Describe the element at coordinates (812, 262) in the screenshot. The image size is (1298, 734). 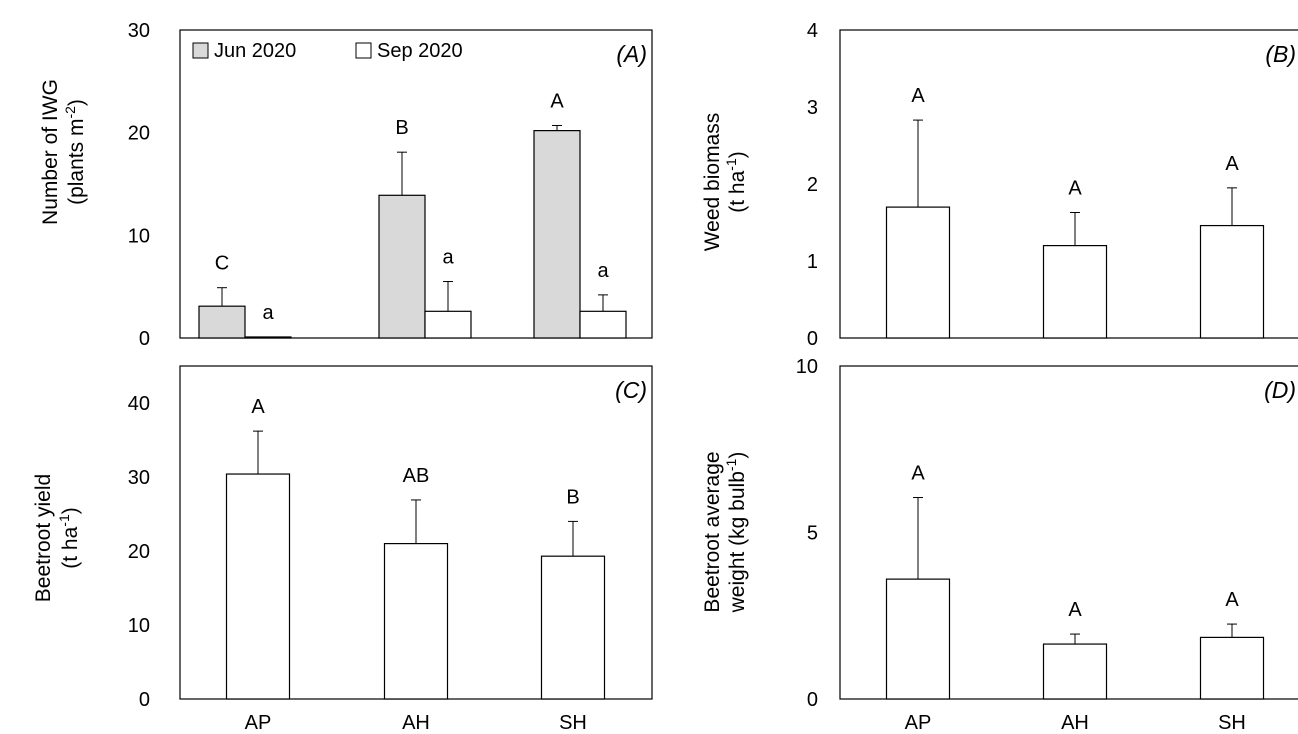
I see `y-tick-label: 1` at that location.